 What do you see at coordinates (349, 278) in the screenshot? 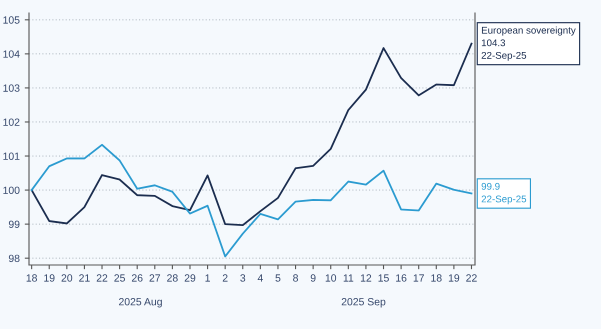
I see `x-tick-label: 11` at bounding box center [349, 278].